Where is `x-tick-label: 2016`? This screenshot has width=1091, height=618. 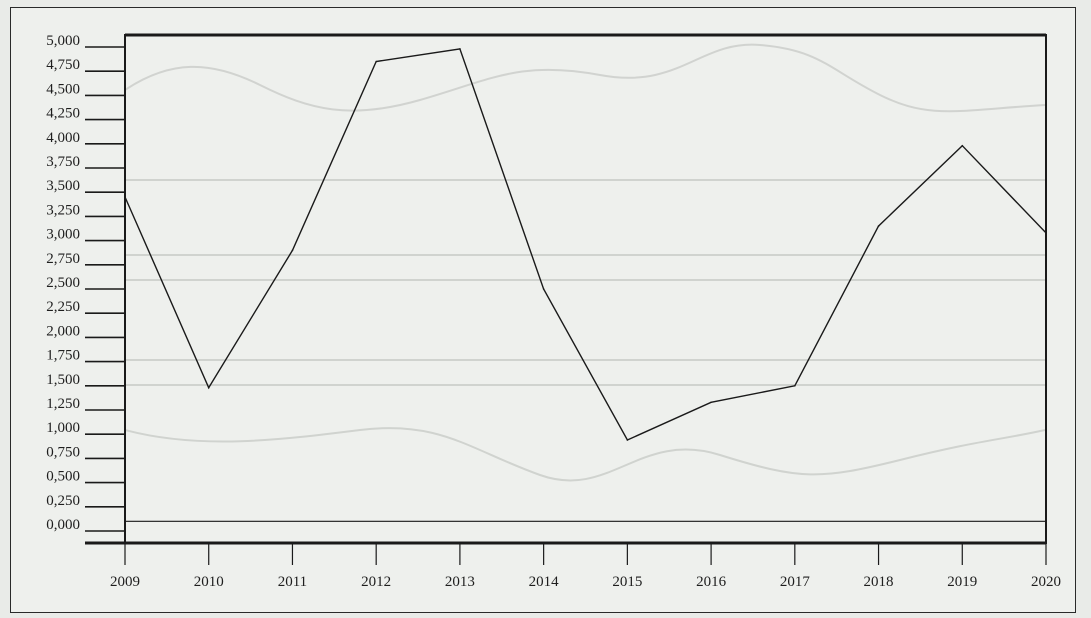 x-tick-label: 2016 is located at coordinates (711, 582).